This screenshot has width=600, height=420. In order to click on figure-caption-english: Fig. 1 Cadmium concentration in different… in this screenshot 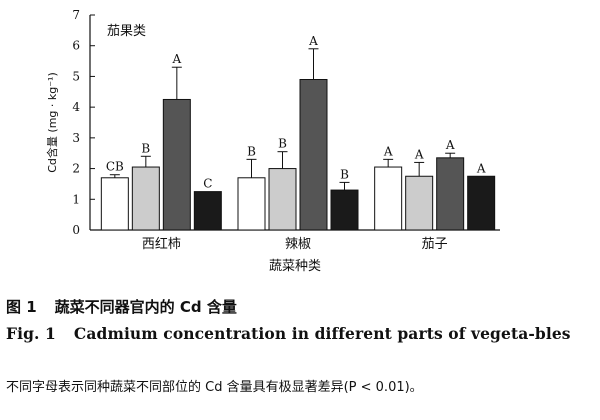, I will do `click(300, 333)`.